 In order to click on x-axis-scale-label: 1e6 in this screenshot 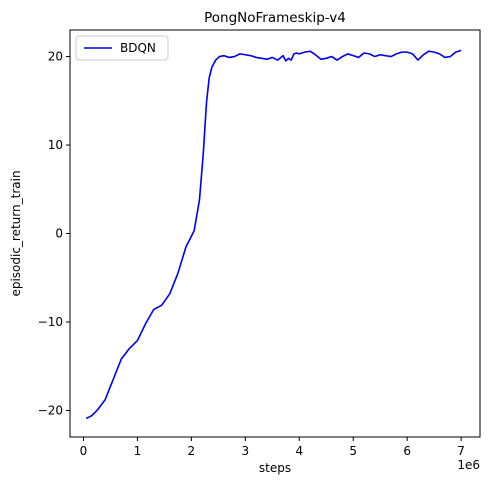, I will do `click(468, 465)`.